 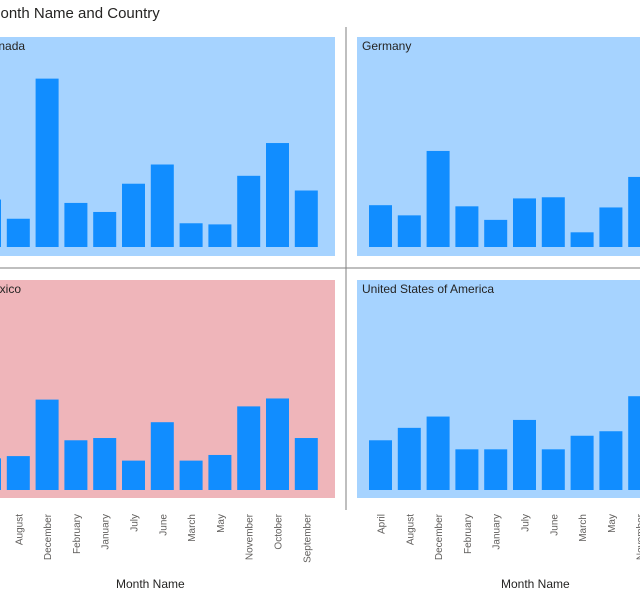 I want to click on bar-mexico-april, so click(x=0, y=474).